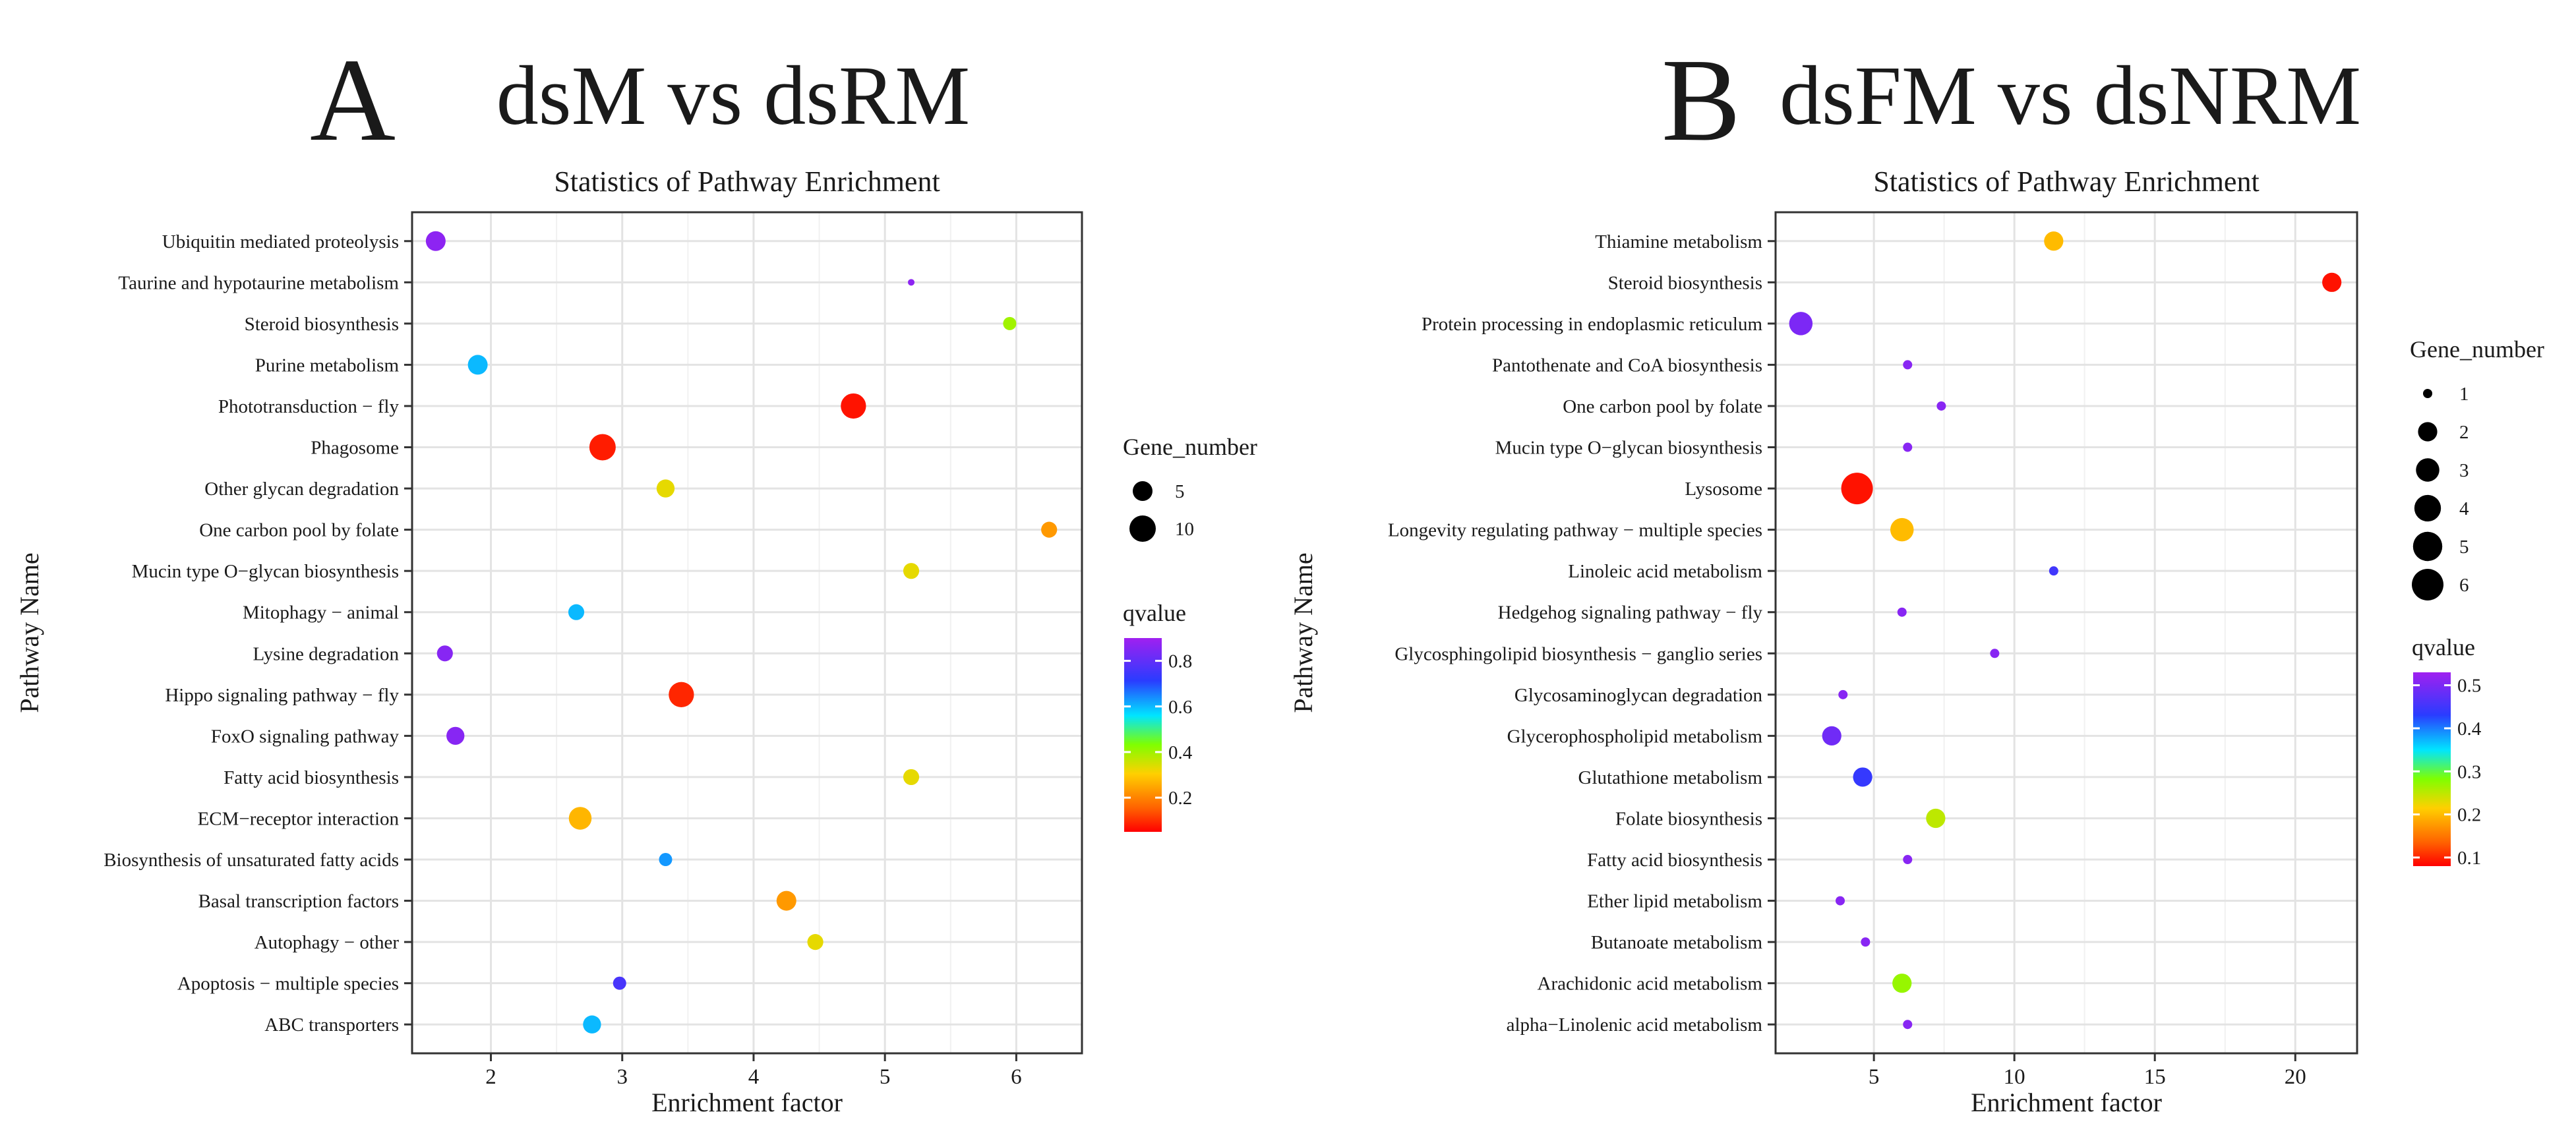  I want to click on panel-a-title: dsM vs dsRM, so click(733, 95).